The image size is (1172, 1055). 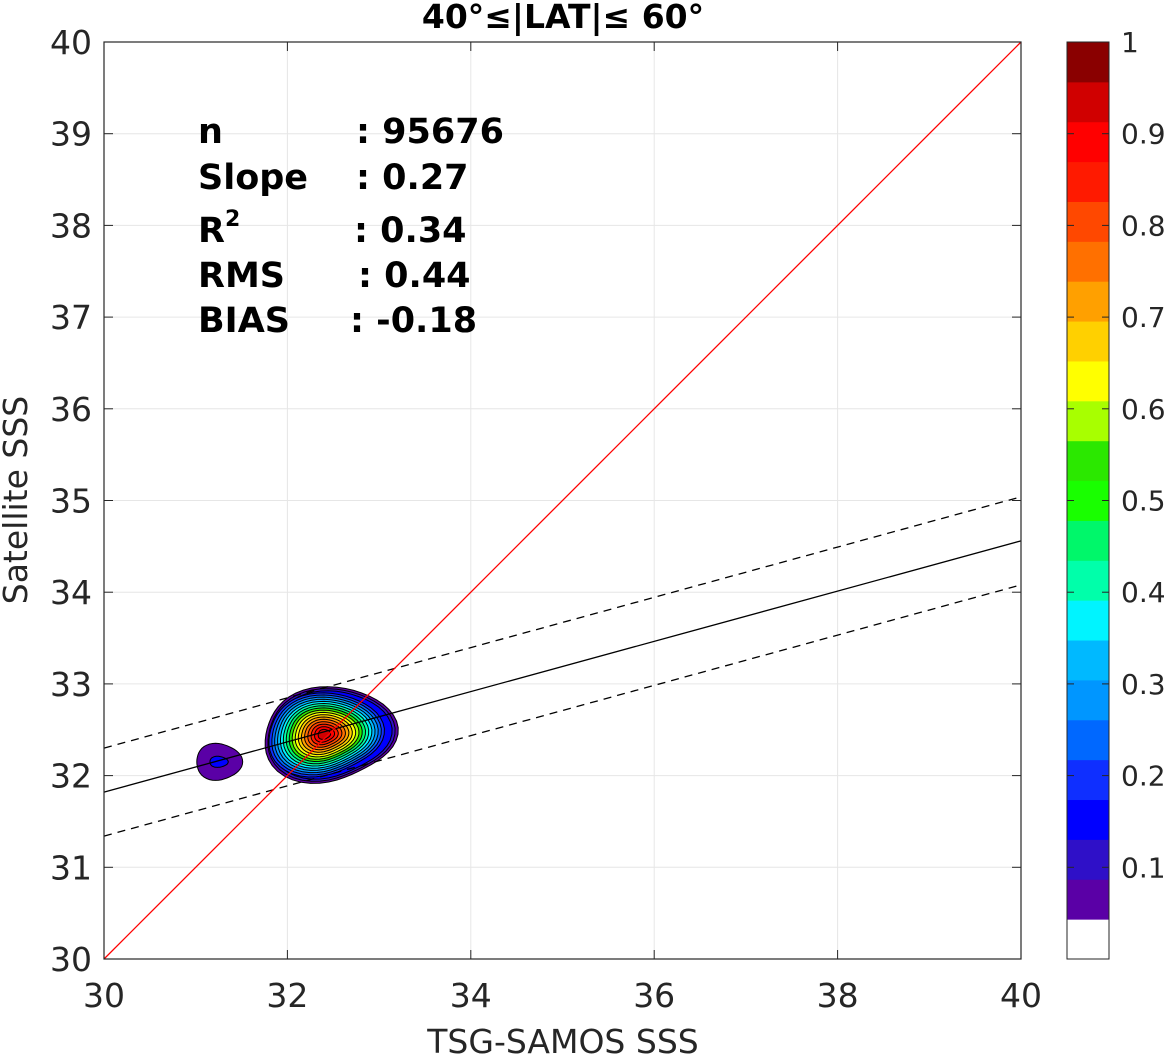 What do you see at coordinates (430, 132) in the screenshot?
I see `stat-n-value: : 95676` at bounding box center [430, 132].